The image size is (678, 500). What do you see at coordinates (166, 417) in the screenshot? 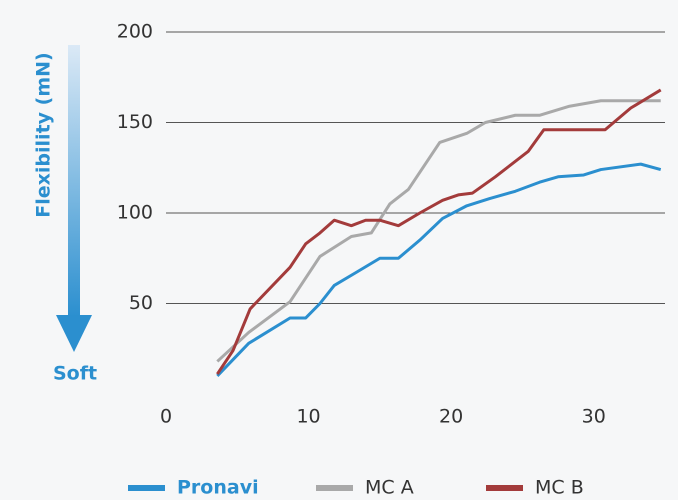
I see `x-tick-label: 0` at bounding box center [166, 417].